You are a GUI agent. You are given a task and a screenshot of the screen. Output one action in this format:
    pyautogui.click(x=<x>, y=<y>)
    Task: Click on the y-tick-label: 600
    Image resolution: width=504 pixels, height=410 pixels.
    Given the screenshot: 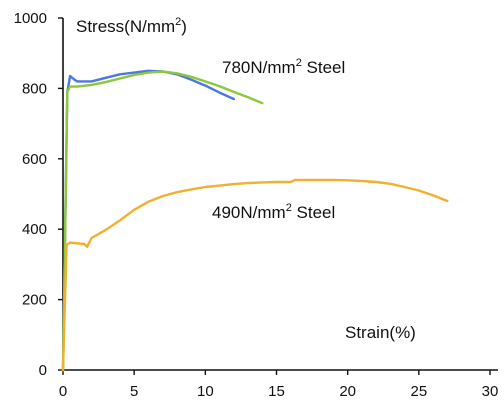 What is the action you would take?
    pyautogui.click(x=34, y=159)
    